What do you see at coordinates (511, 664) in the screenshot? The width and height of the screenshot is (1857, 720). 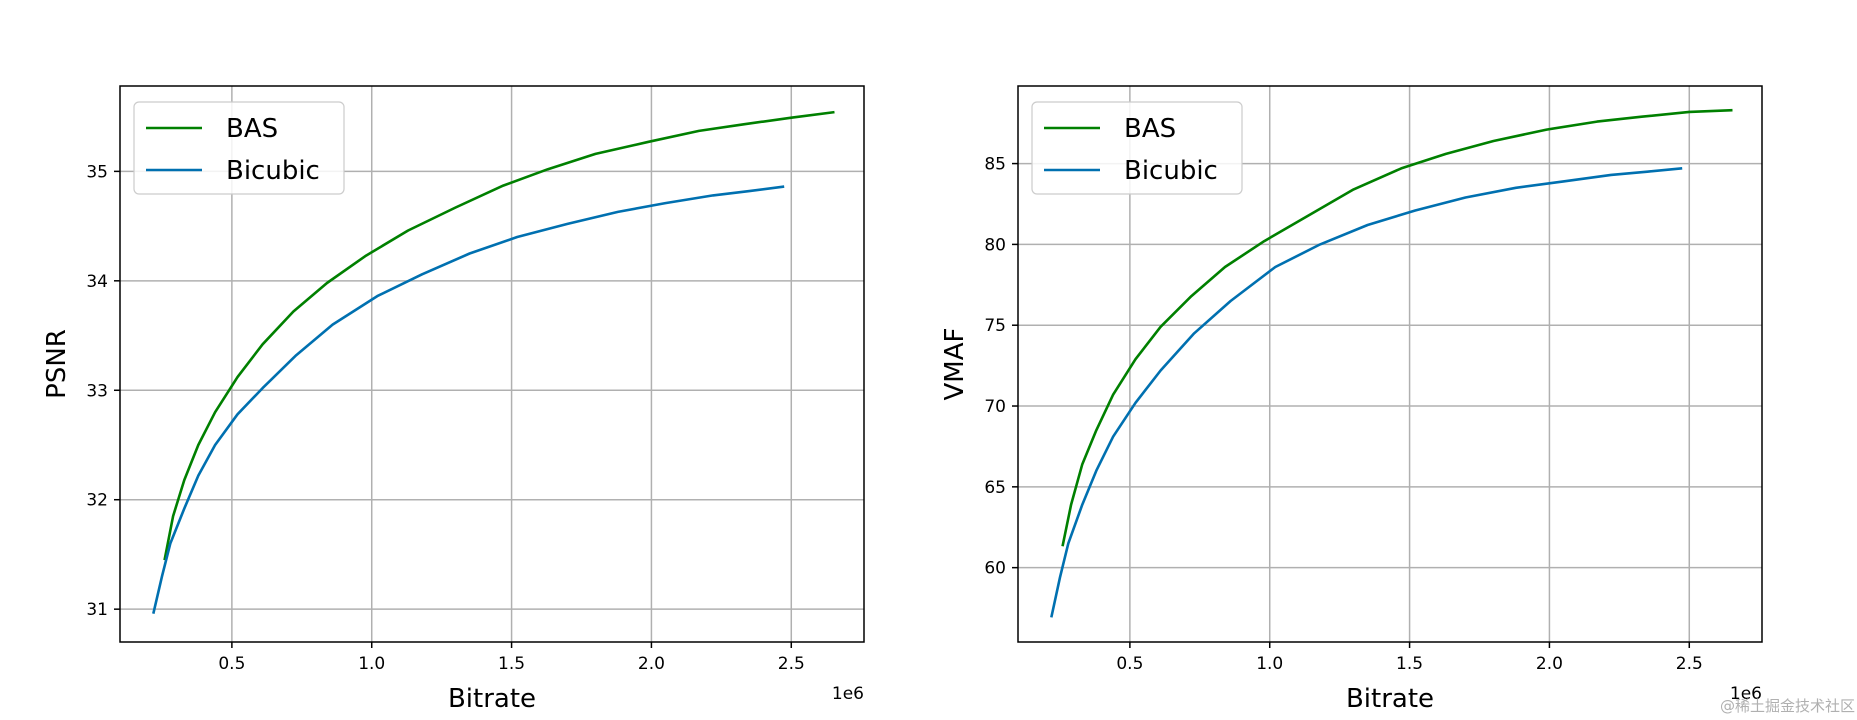 I see `chart-0-x-tick-label-2: 1.5` at bounding box center [511, 664].